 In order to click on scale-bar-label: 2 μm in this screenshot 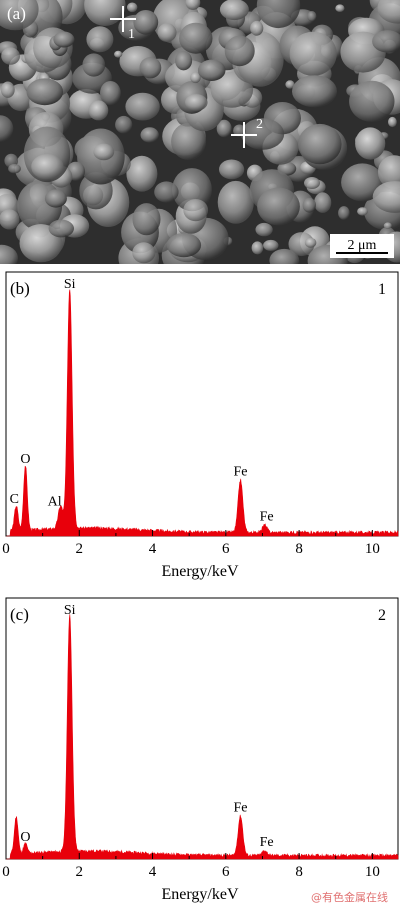, I will do `click(362, 245)`.